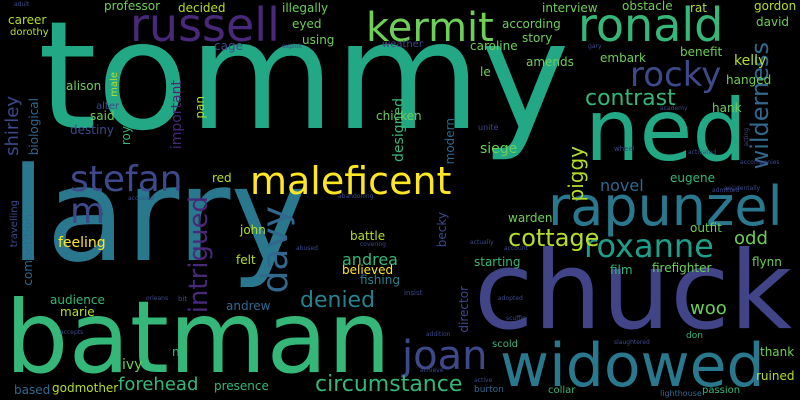 This screenshot has height=400, width=800. Describe the element at coordinates (623, 58) in the screenshot. I see `word-embark: embark` at that location.